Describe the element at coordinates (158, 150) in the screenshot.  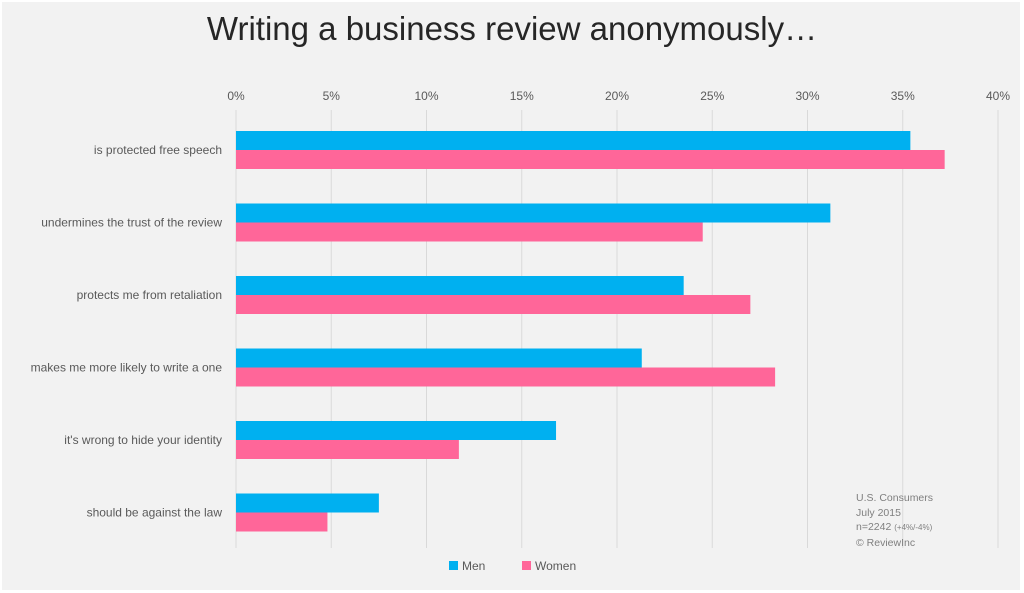
I see `category-label: is protected free speech` at that location.